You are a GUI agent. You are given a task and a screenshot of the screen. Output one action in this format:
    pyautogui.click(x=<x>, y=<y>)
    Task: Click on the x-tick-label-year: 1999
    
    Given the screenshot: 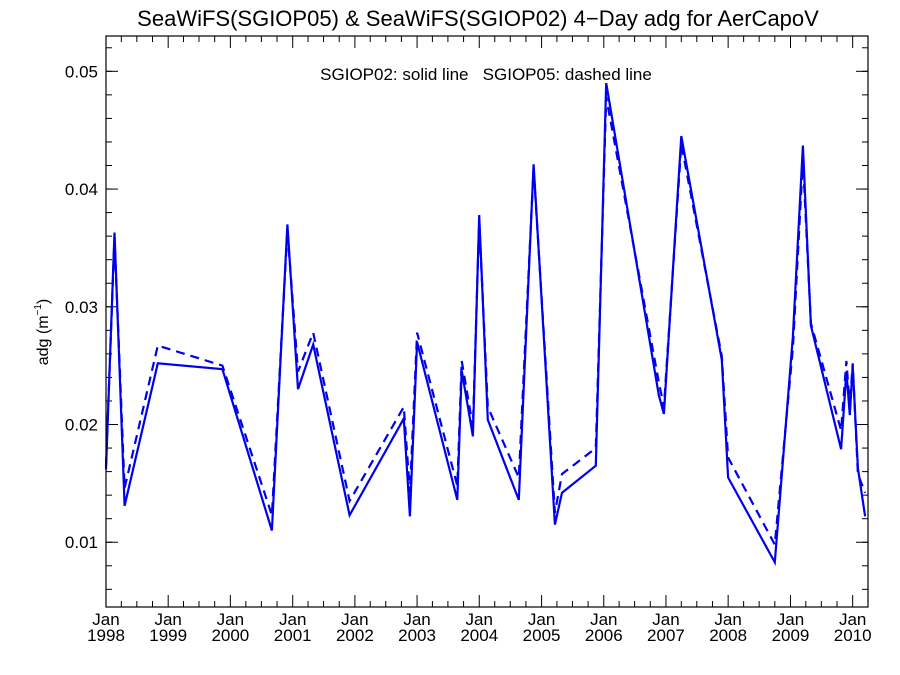 What is the action you would take?
    pyautogui.click(x=168, y=635)
    